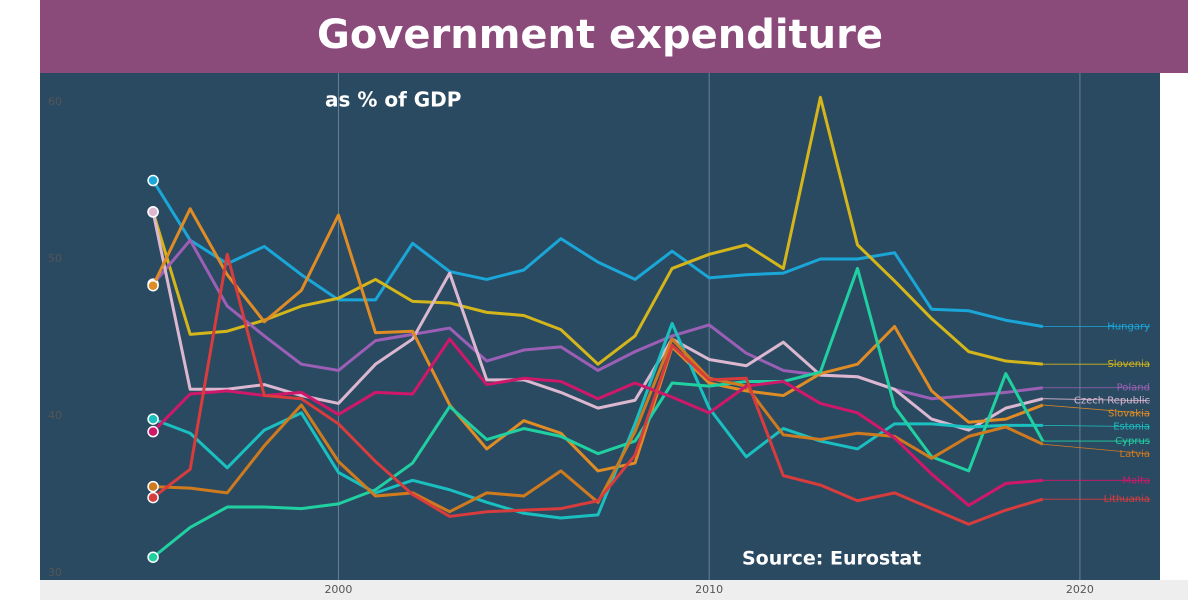 The width and height of the screenshot is (1200, 600). I want to click on x-tick-label: 2010, so click(709, 589).